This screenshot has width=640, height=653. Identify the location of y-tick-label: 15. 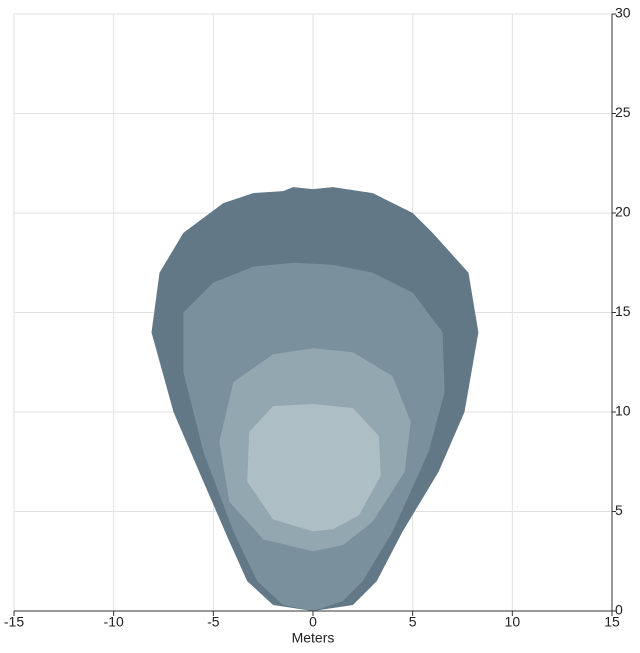
(623, 311).